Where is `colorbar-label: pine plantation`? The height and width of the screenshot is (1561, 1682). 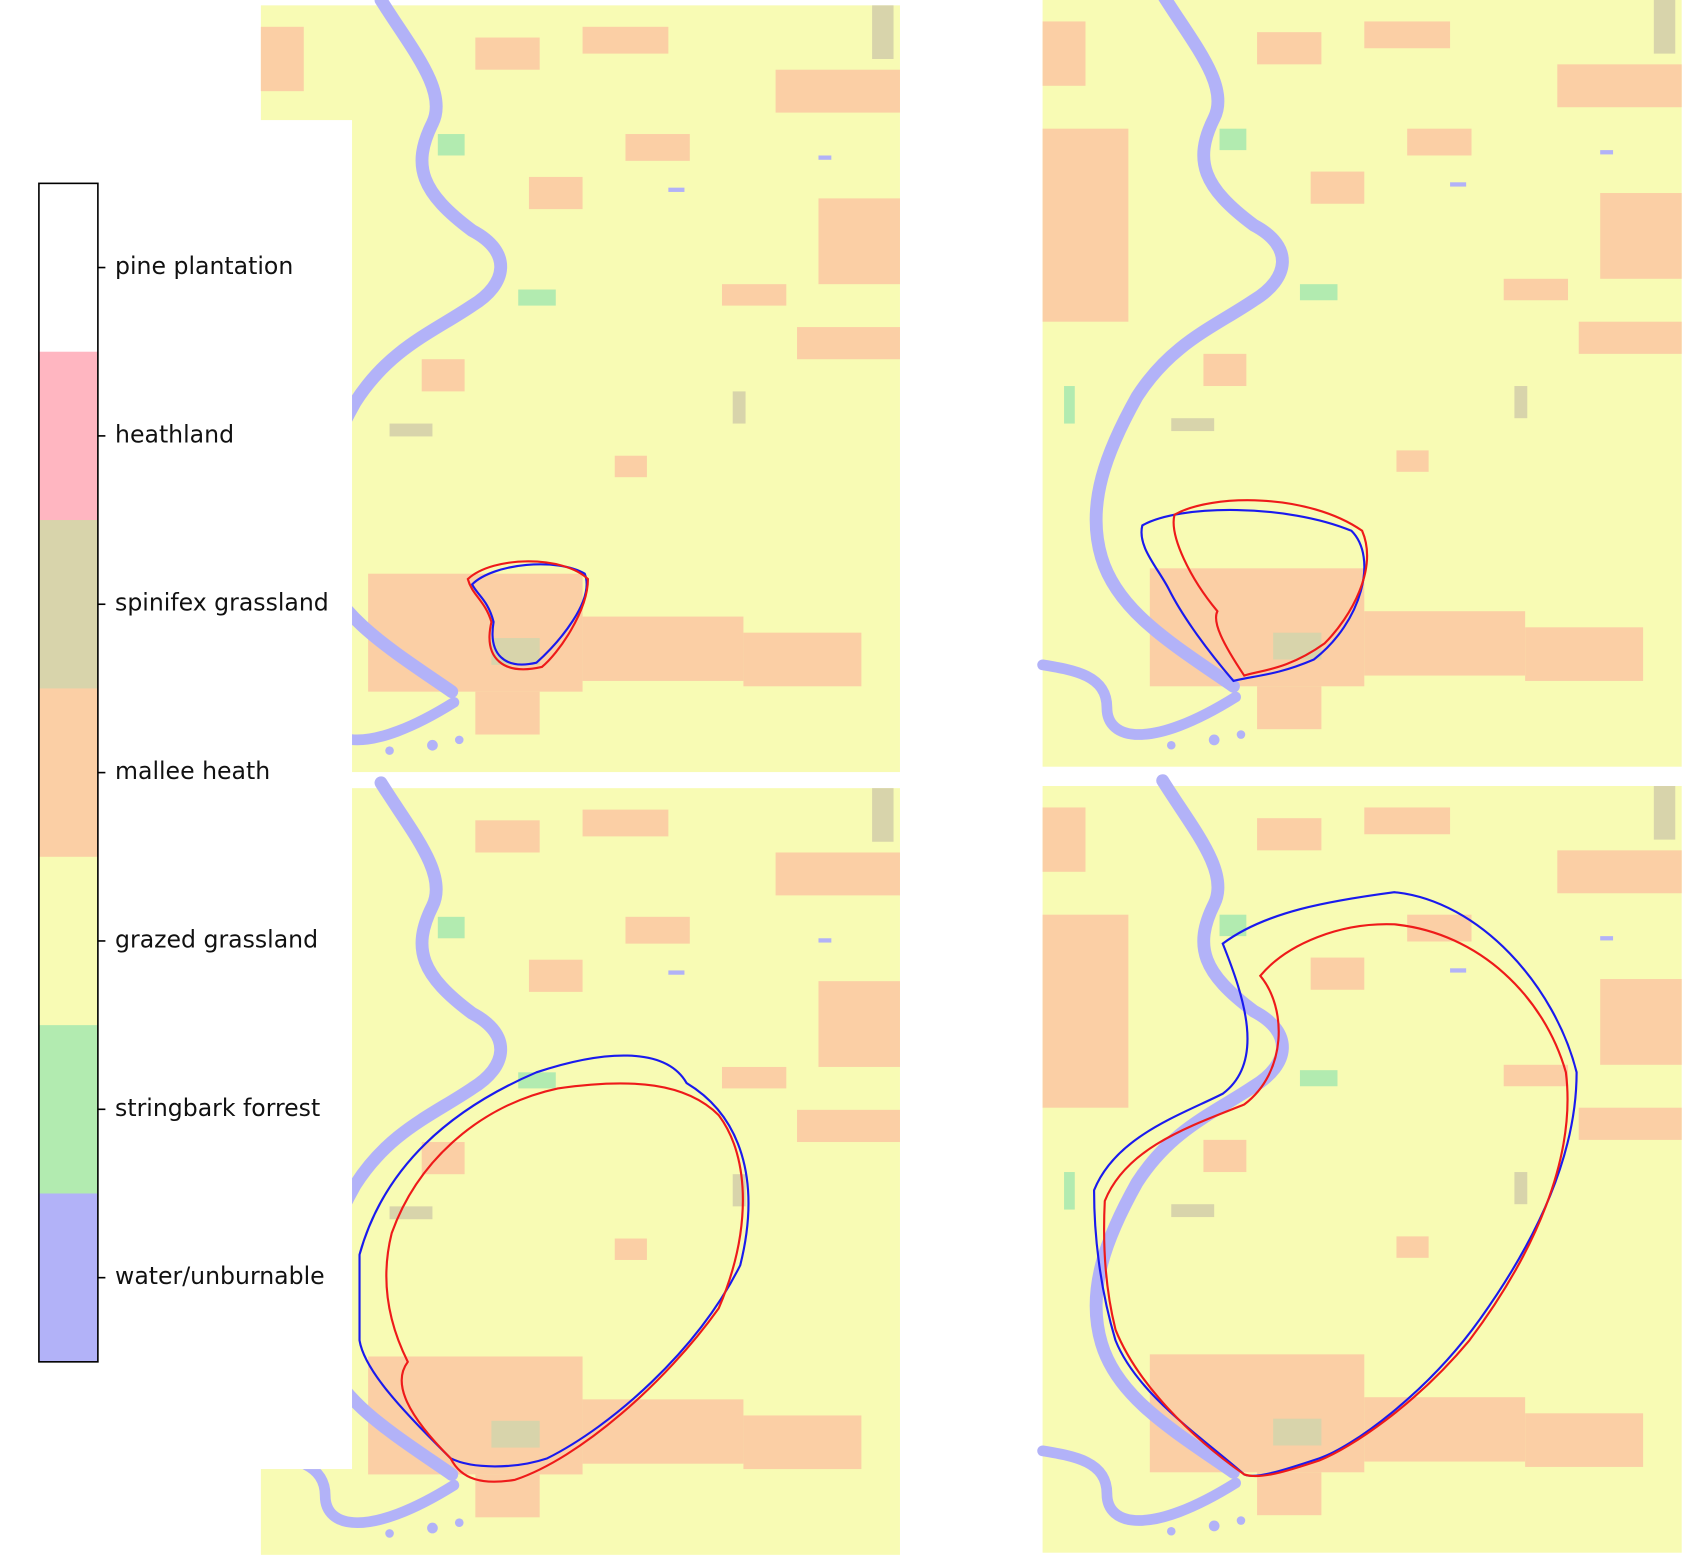
colorbar-label: pine plantation is located at coordinates (204, 266).